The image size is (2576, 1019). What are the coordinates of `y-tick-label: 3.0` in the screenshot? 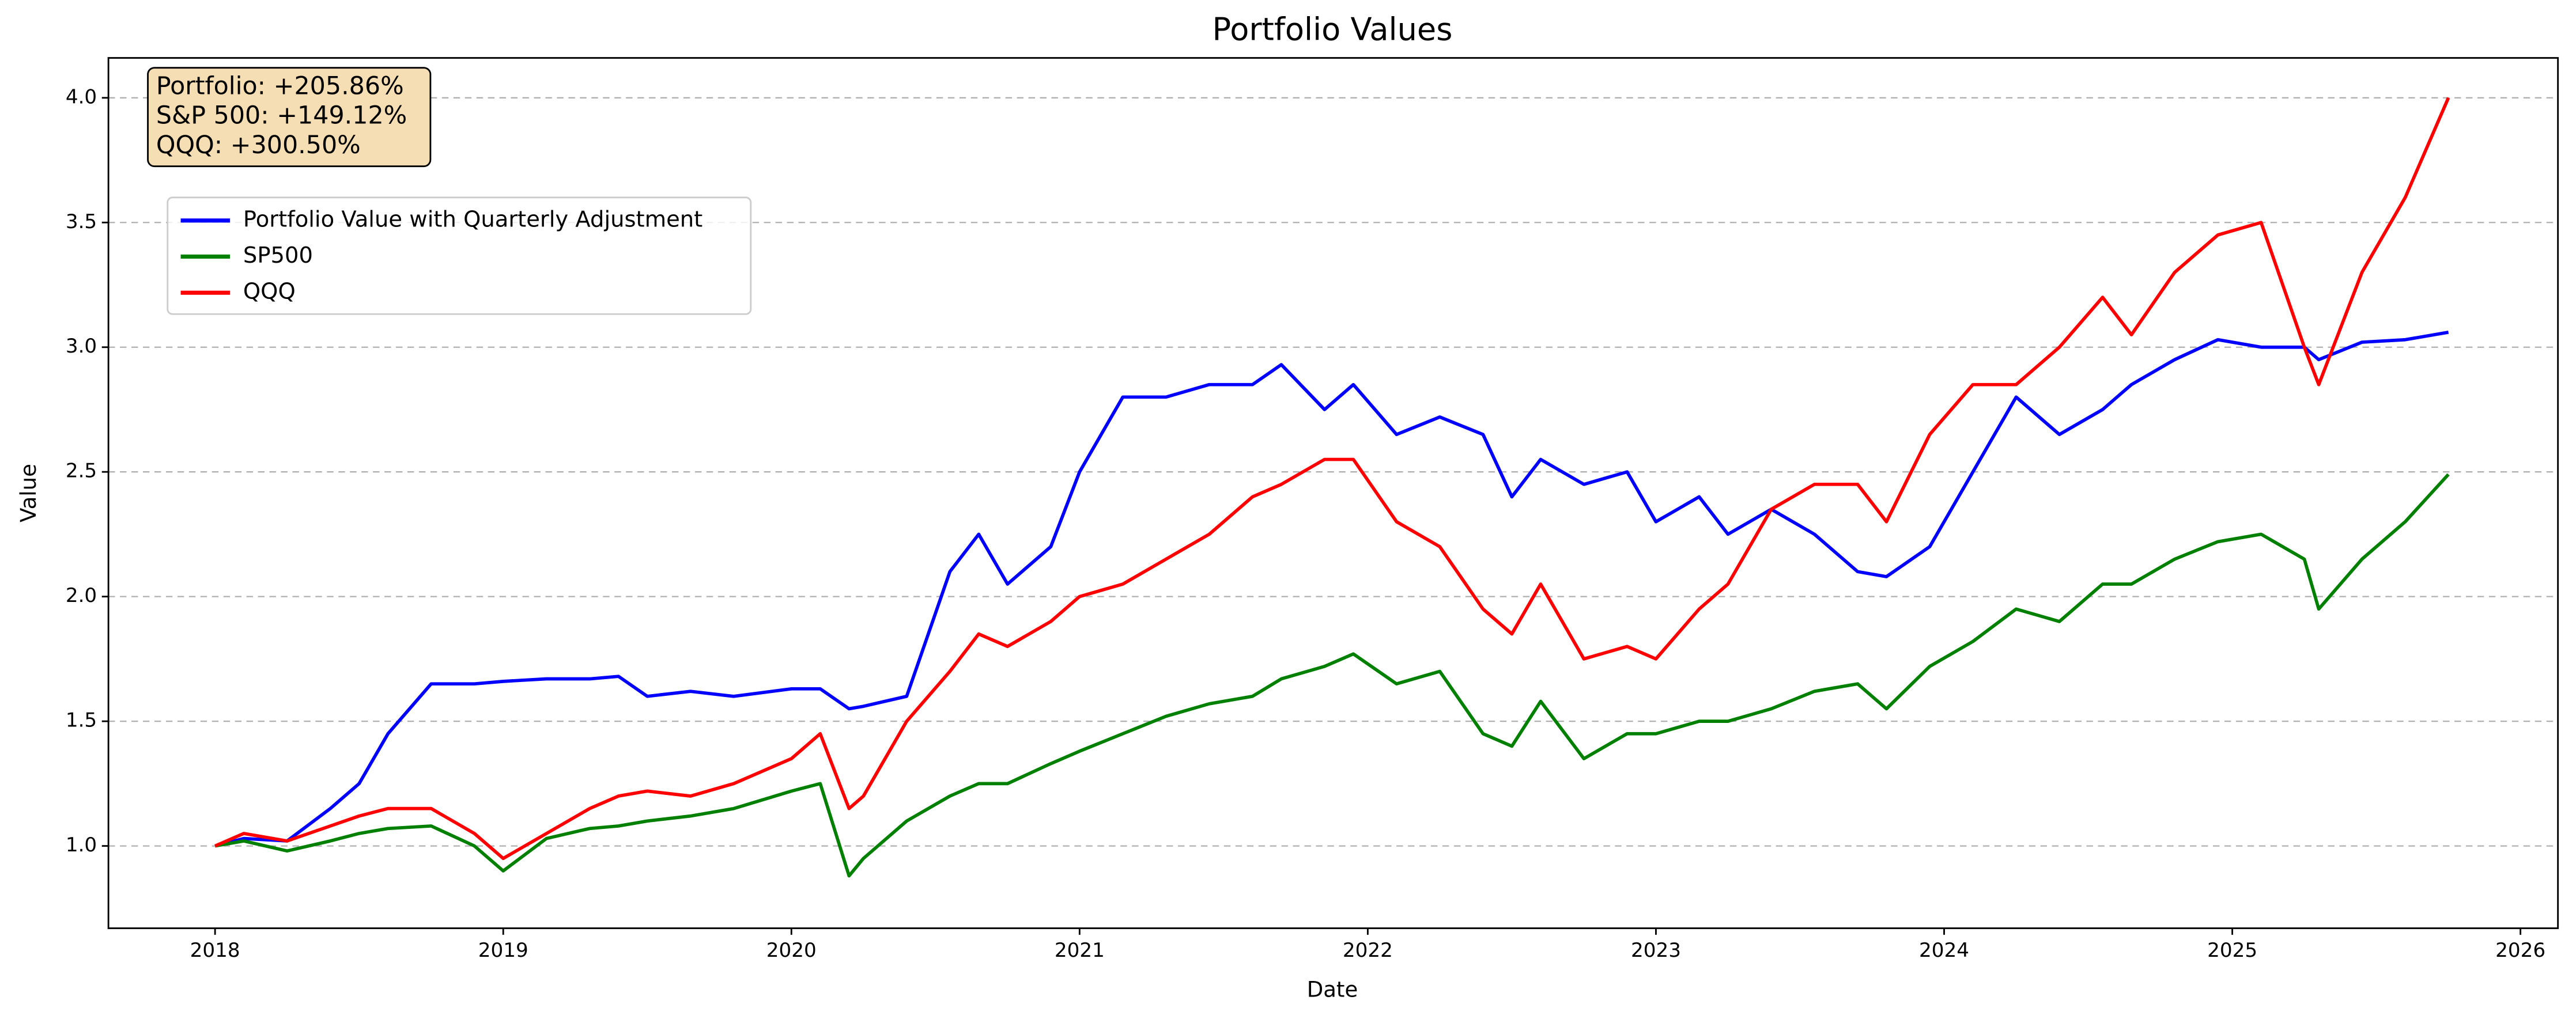 It's located at (81, 346).